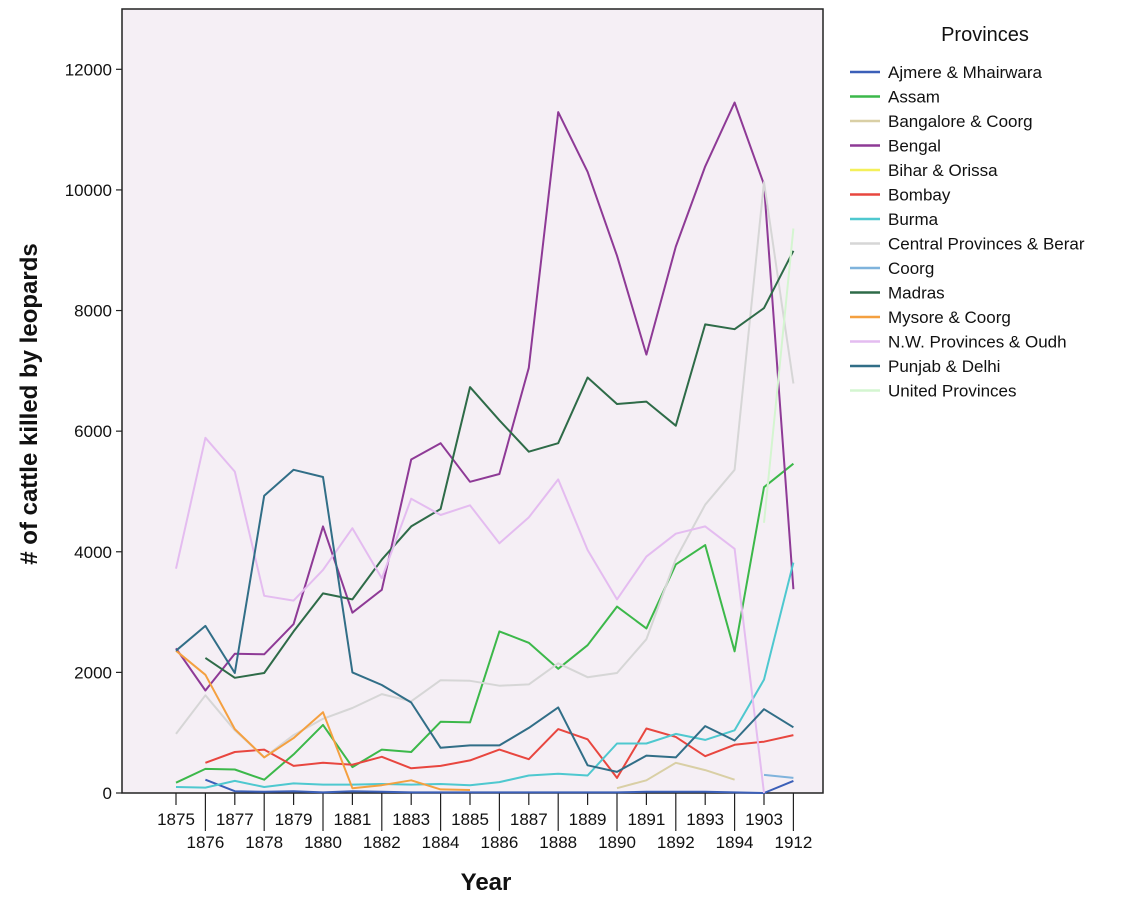  What do you see at coordinates (264, 842) in the screenshot?
I see `x-tick-label: 1878` at bounding box center [264, 842].